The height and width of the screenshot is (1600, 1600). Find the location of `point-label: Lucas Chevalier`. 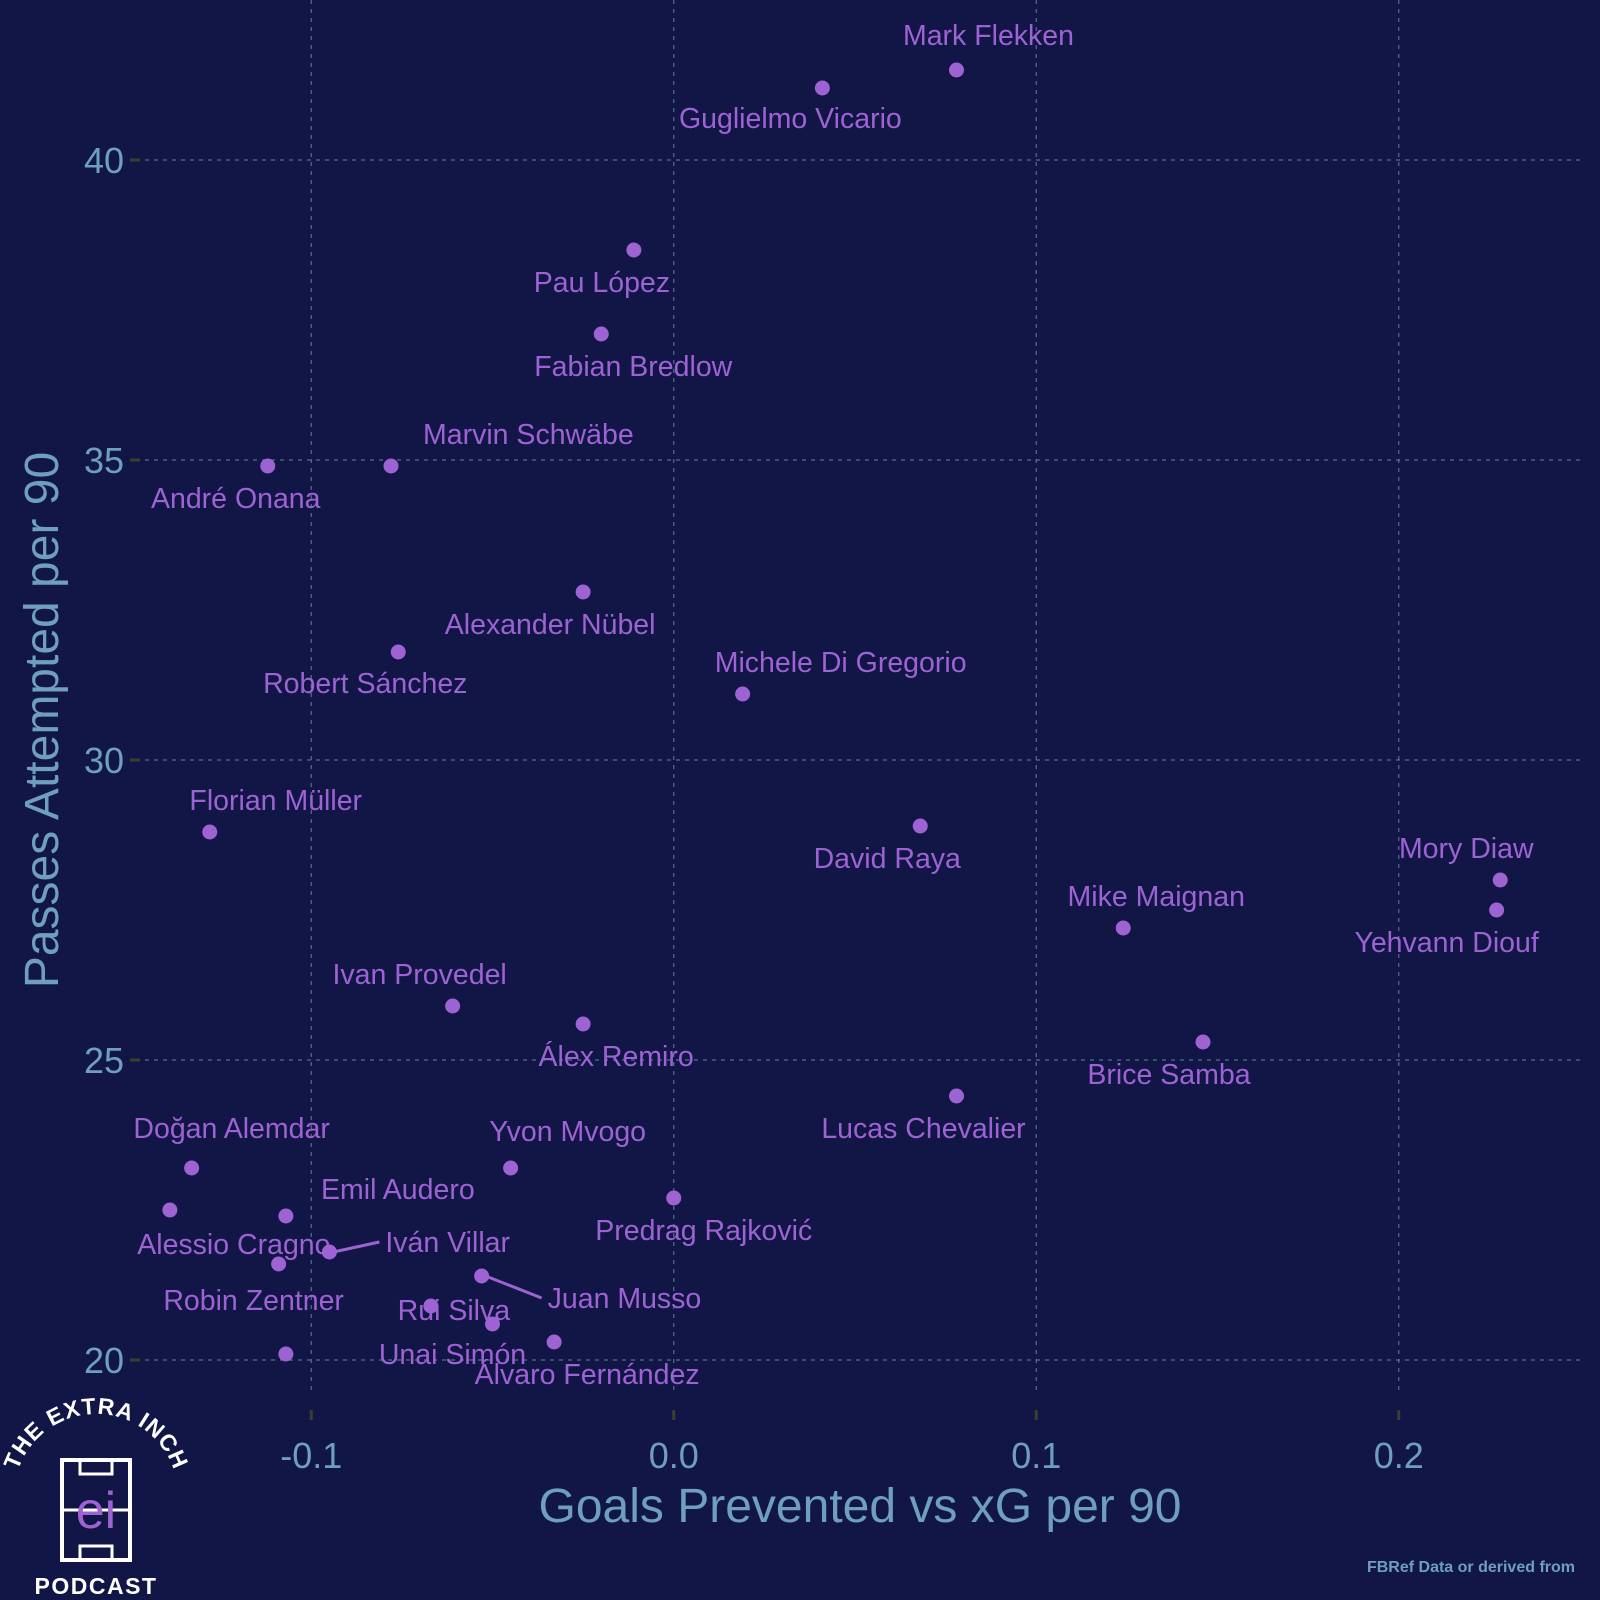

point-label: Lucas Chevalier is located at coordinates (923, 1129).